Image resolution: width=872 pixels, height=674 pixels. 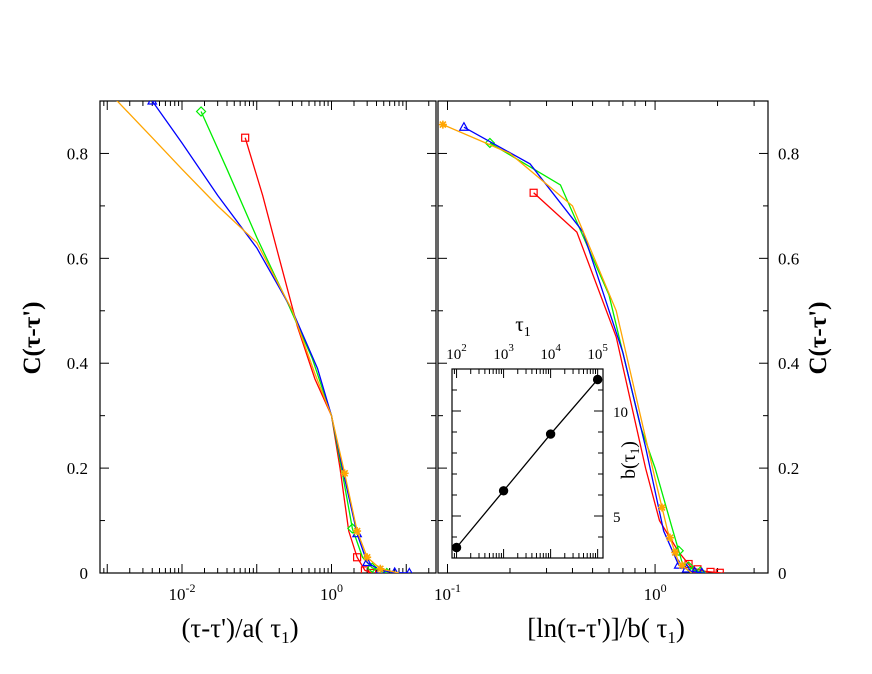 I want to click on inset-series-circle, so click(x=527, y=463).